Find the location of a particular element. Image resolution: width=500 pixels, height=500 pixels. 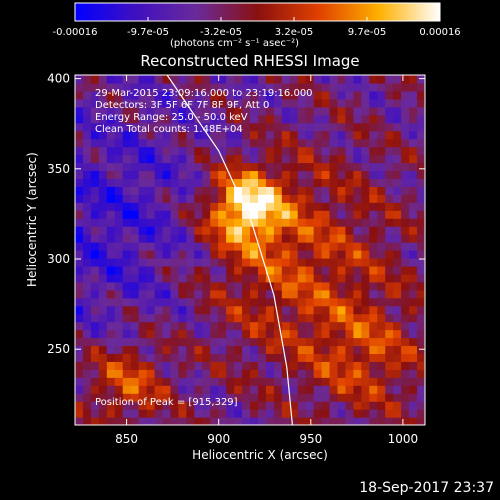

chart-title: Reconstructed RHESSI Image is located at coordinates (250, 61).